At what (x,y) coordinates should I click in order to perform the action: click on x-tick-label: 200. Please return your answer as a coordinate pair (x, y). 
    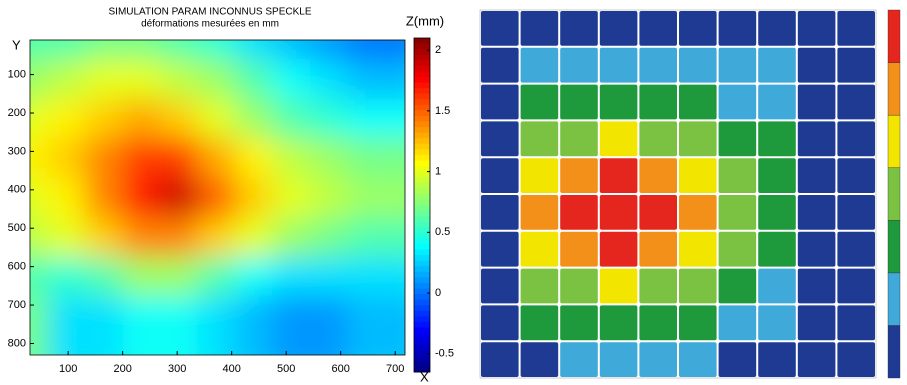
    Looking at the image, I should click on (122, 369).